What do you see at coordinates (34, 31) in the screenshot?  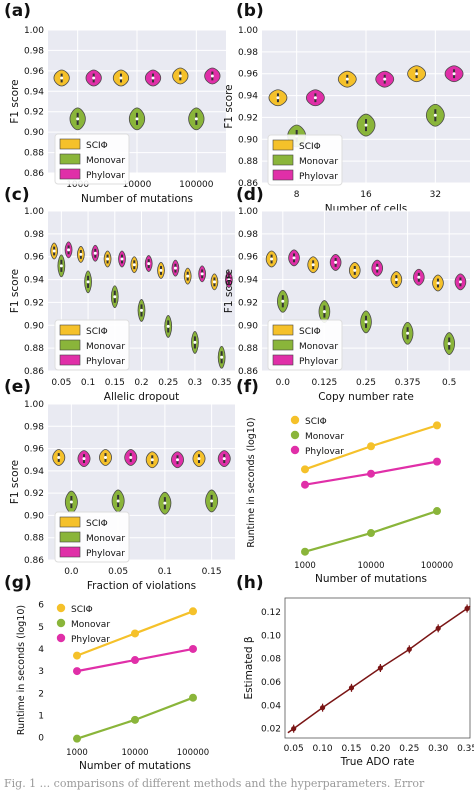 I see `y-tick-label: 1.00` at bounding box center [34, 31].